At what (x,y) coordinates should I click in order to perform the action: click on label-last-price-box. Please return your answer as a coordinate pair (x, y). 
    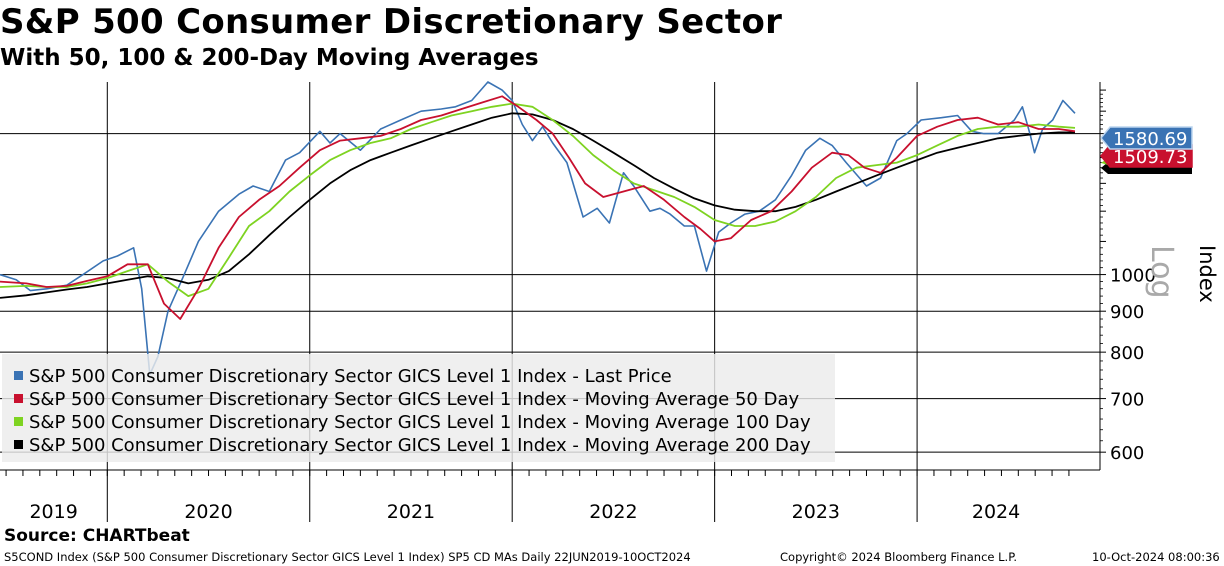
    Looking at the image, I should click on (1146, 138).